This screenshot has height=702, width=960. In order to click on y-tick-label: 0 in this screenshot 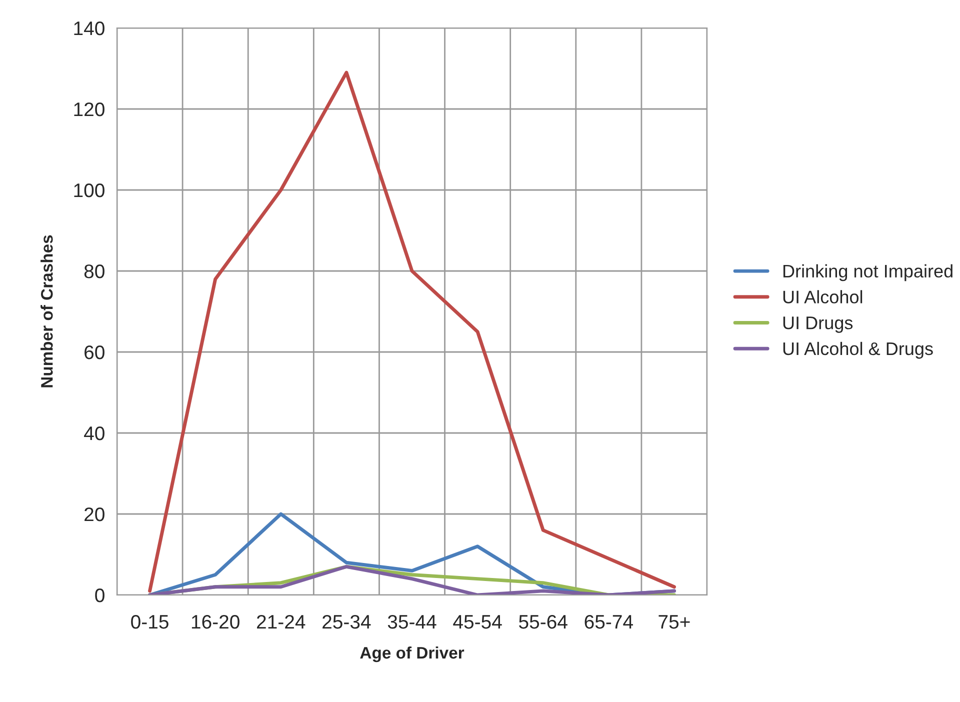, I will do `click(99, 595)`.